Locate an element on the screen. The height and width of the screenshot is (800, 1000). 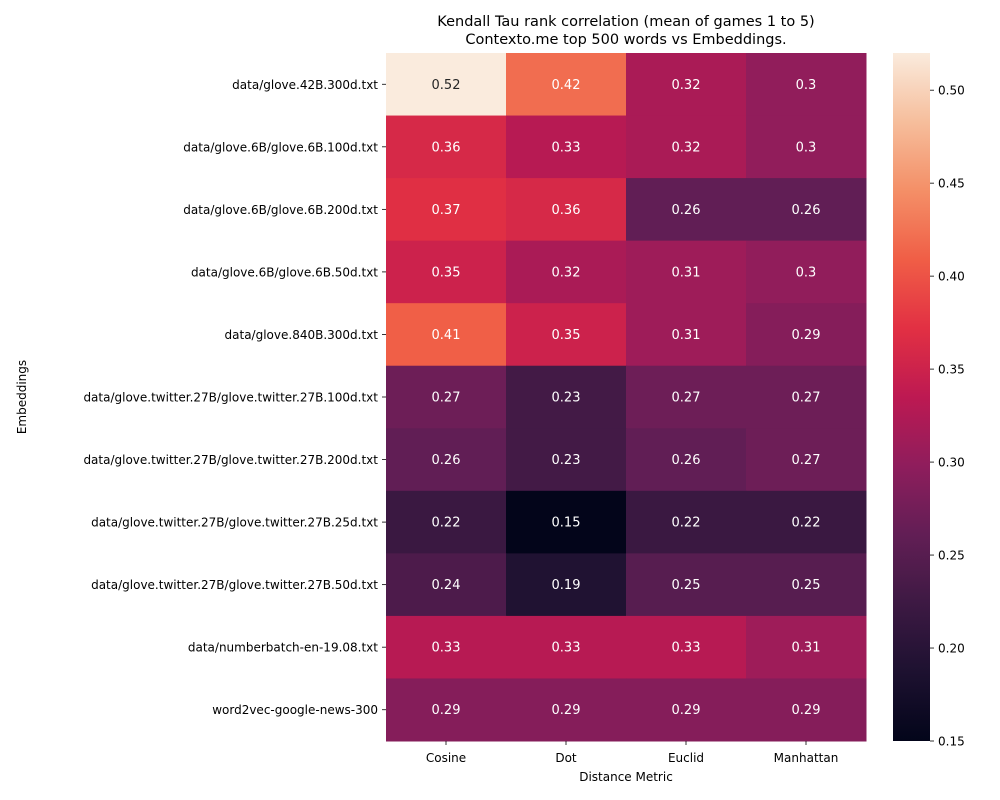
x-tick-label: Euclid is located at coordinates (686, 758).